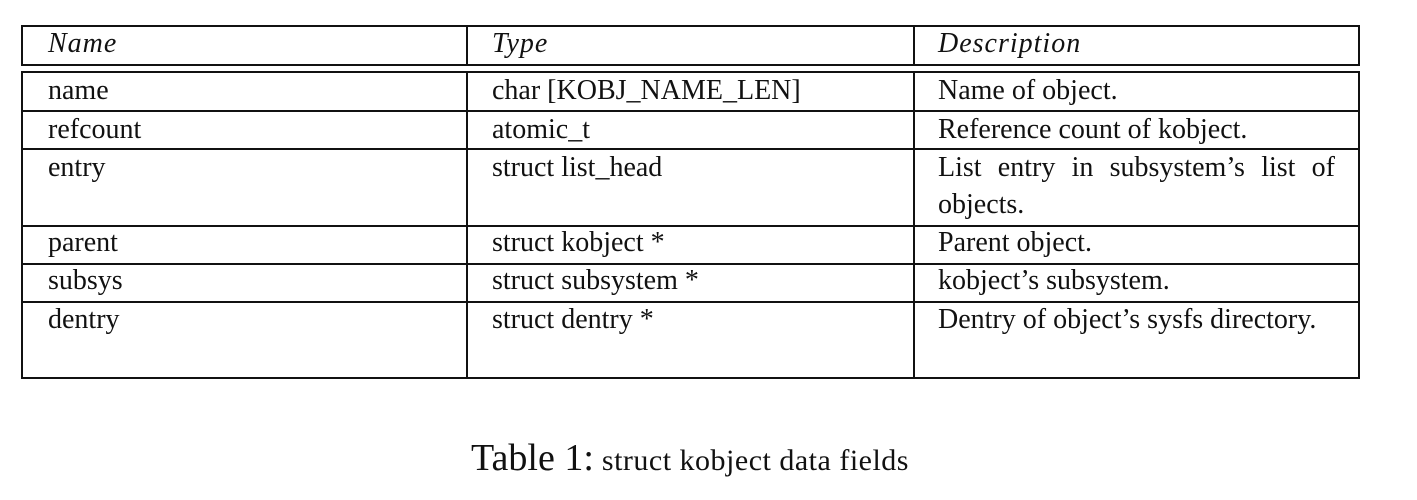 This screenshot has height=500, width=1417. Describe the element at coordinates (595, 280) in the screenshot. I see `row-subsys-type: struct subsystem *` at that location.